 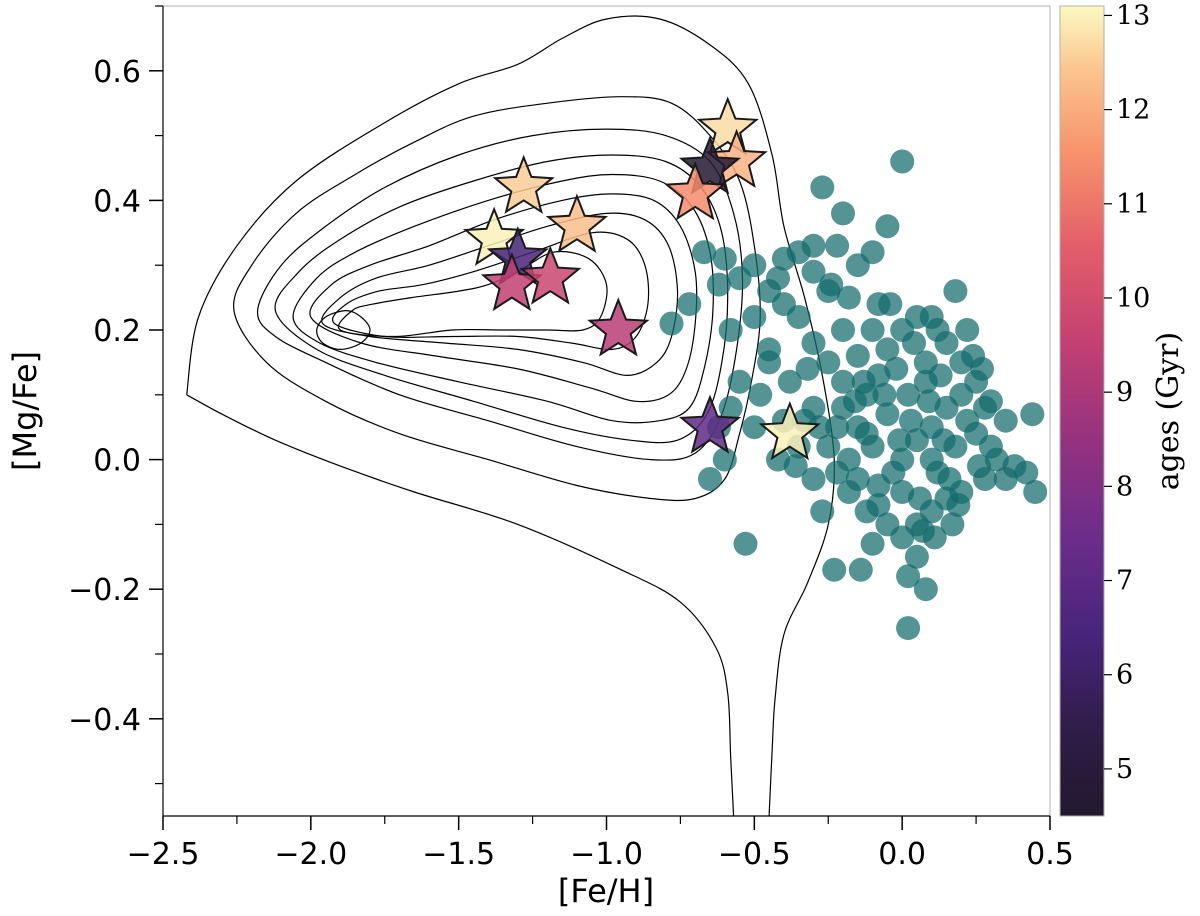 I want to click on colorbar-tick-label: 5, so click(x=1124, y=769).